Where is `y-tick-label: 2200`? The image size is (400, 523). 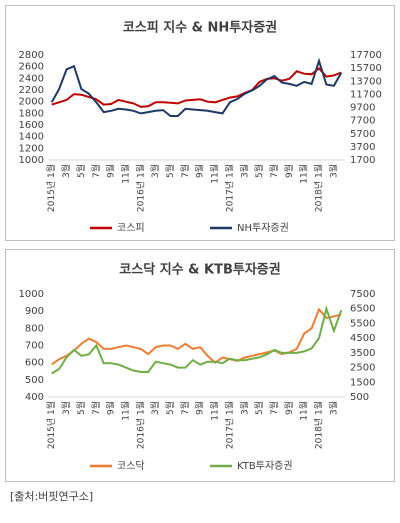 y-tick-label: 2200 is located at coordinates (31, 90).